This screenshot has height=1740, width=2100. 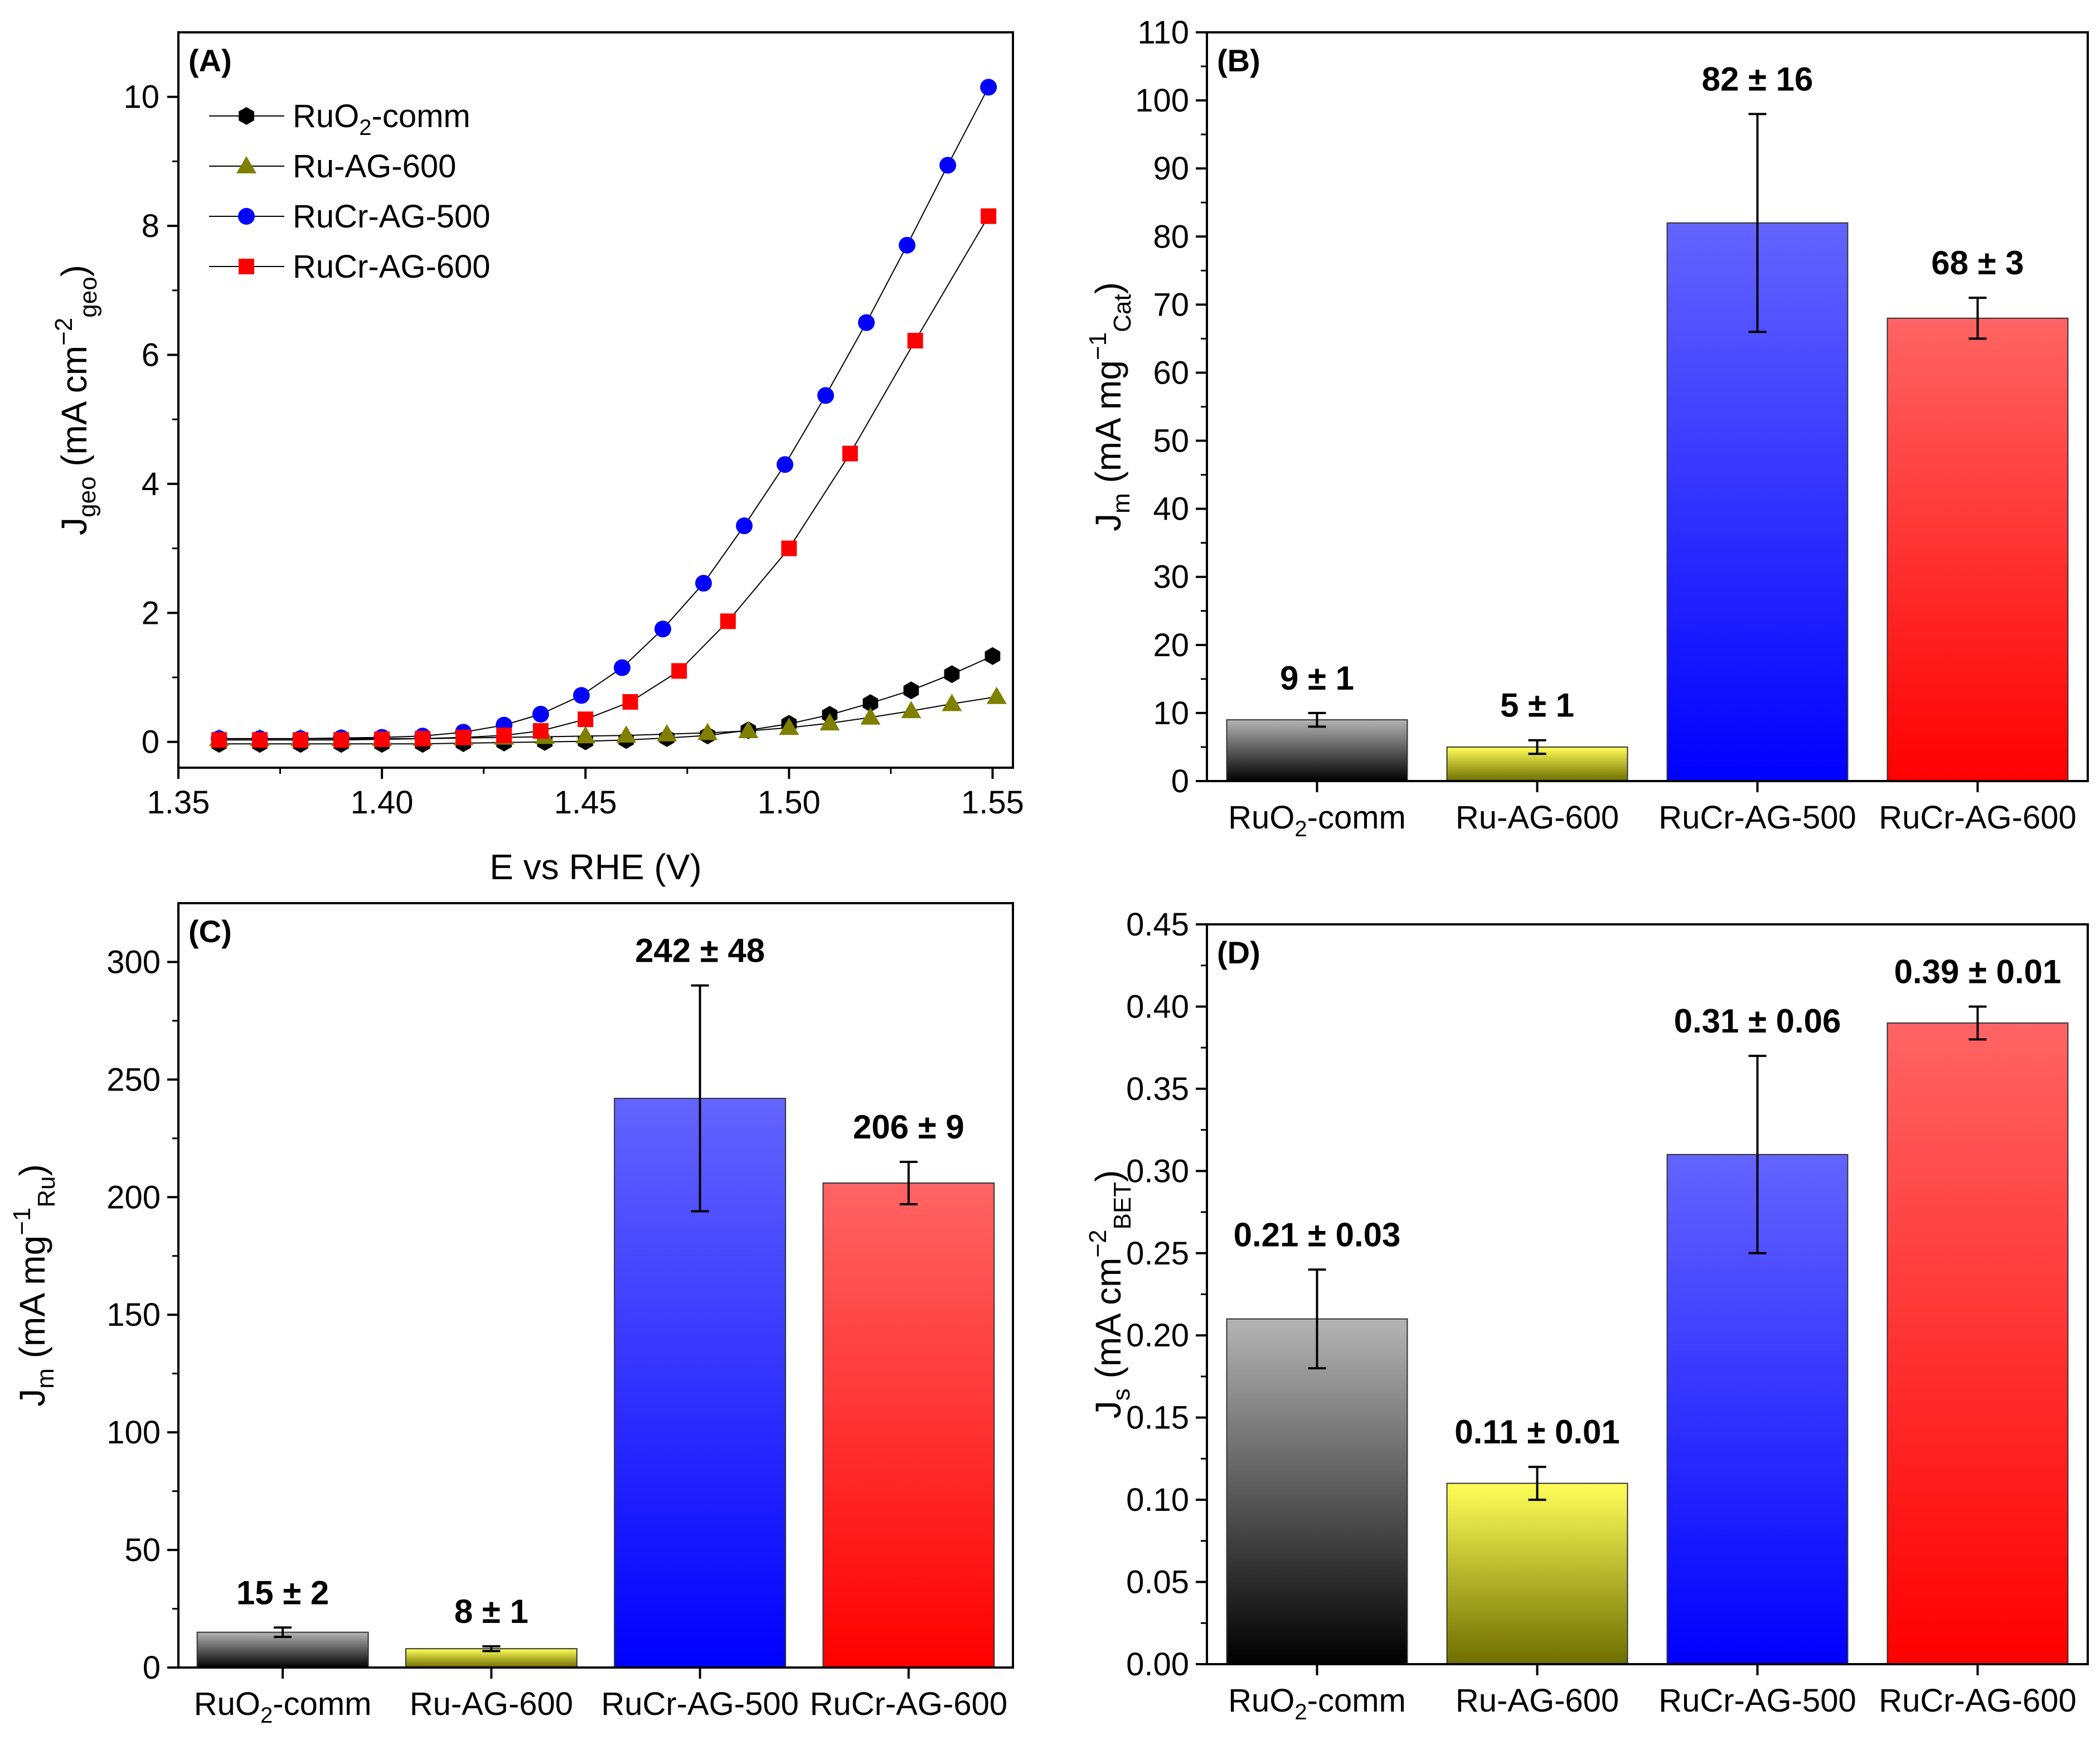 What do you see at coordinates (326, 116) in the screenshot?
I see `legend-label-main: RuO` at bounding box center [326, 116].